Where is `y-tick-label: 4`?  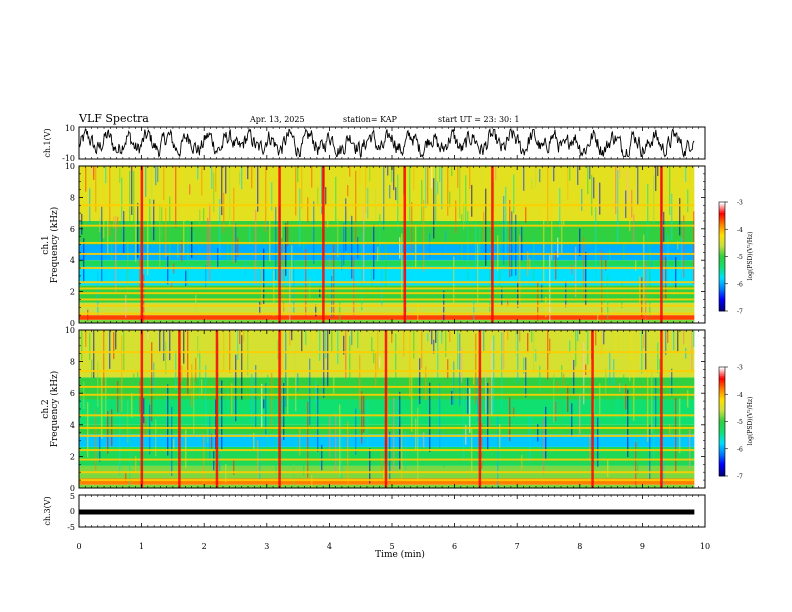
y-tick-label: 4 is located at coordinates (72, 425).